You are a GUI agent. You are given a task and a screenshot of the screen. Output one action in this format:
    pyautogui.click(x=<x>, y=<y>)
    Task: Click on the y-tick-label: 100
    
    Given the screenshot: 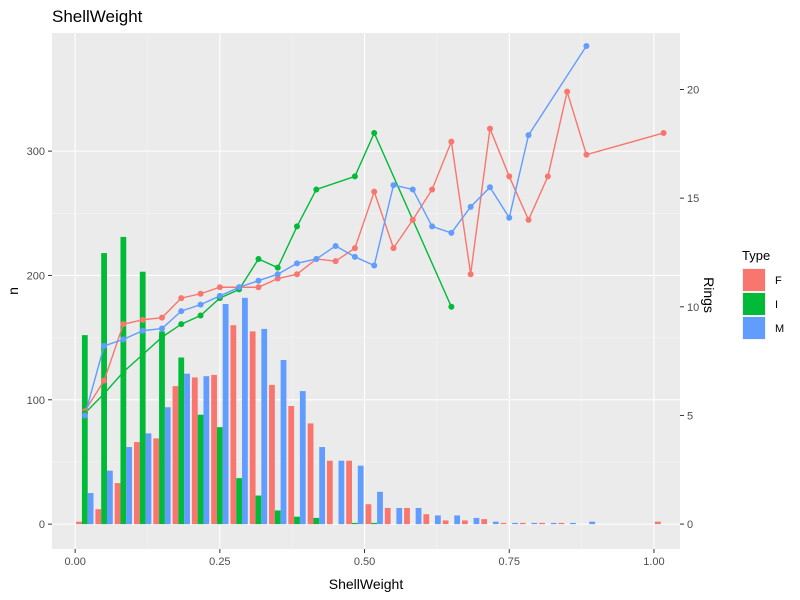 What is the action you would take?
    pyautogui.click(x=36, y=401)
    